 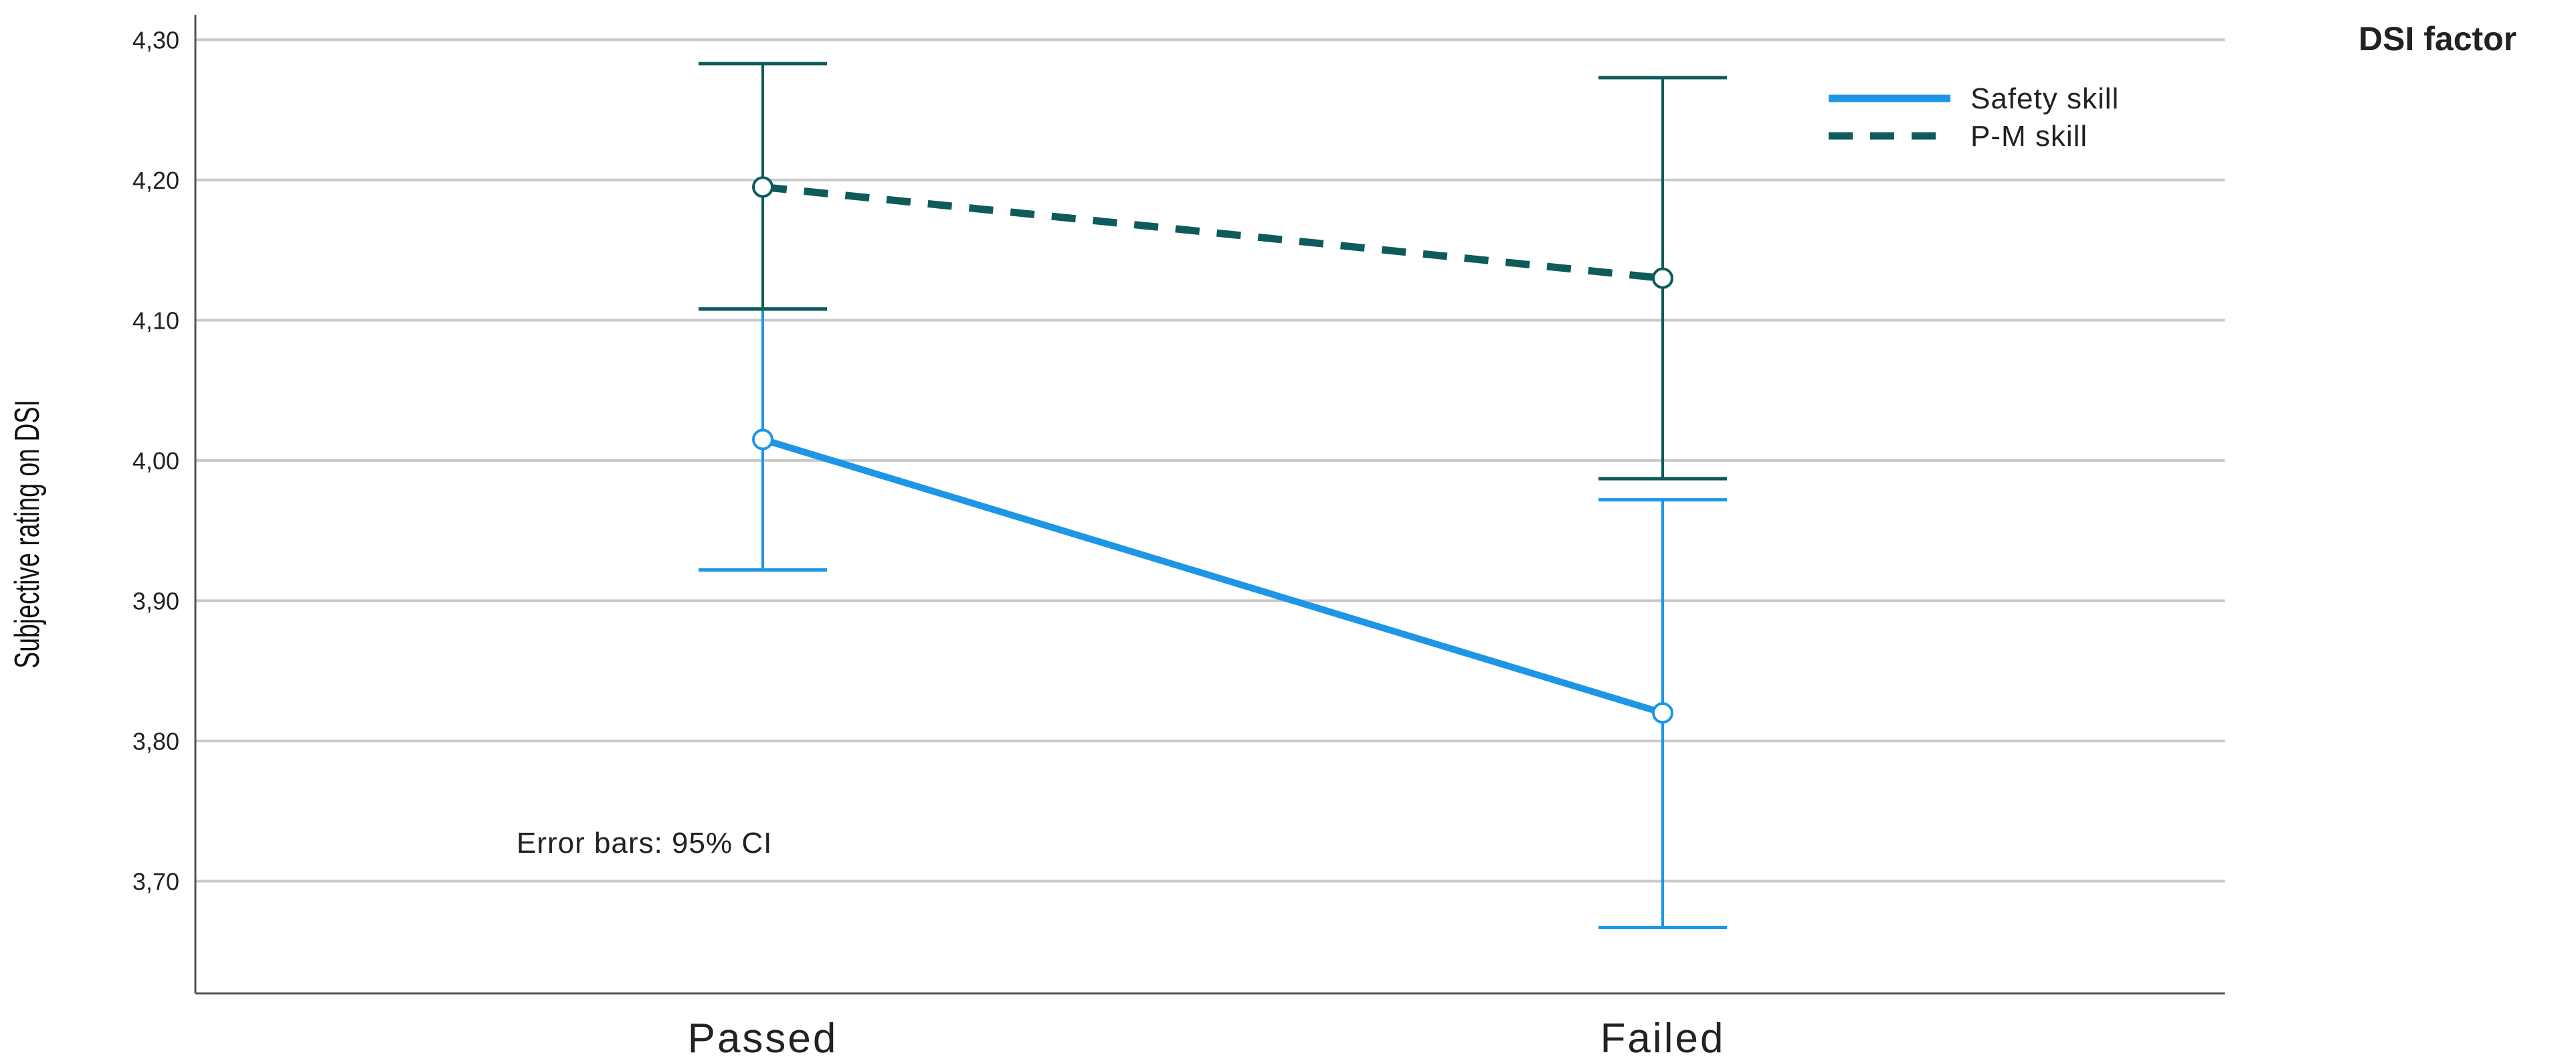 I want to click on y-tick-label: 3,90, so click(x=155, y=601).